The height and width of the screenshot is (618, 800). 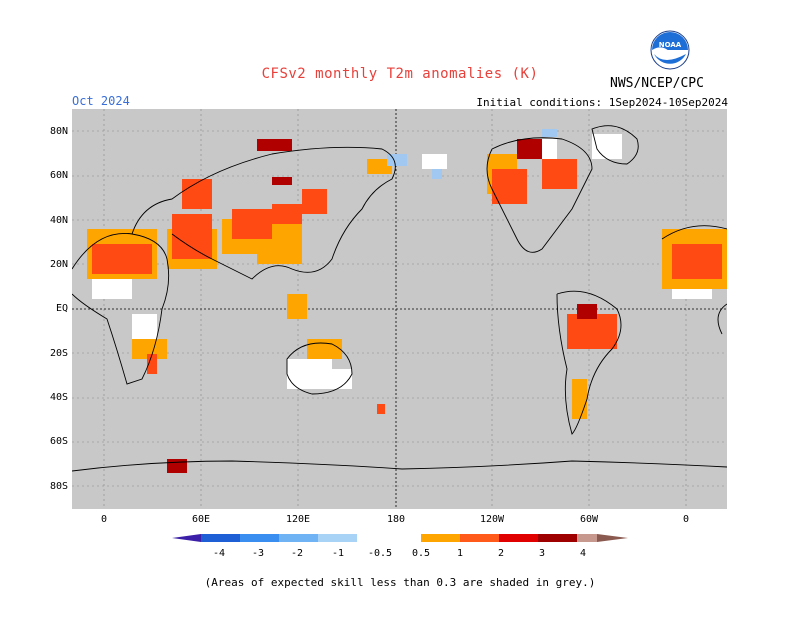 I want to click on lat-label: 60S, so click(x=58, y=441).